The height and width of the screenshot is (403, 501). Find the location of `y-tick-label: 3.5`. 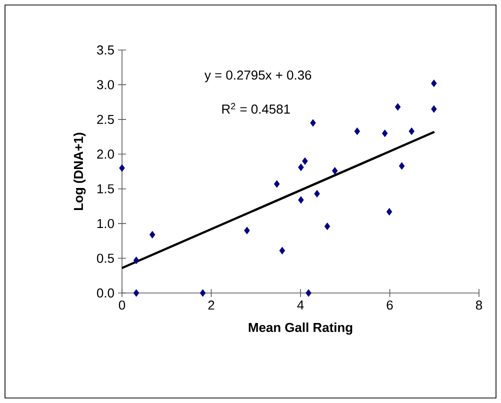

y-tick-label: 3.5 is located at coordinates (105, 50).